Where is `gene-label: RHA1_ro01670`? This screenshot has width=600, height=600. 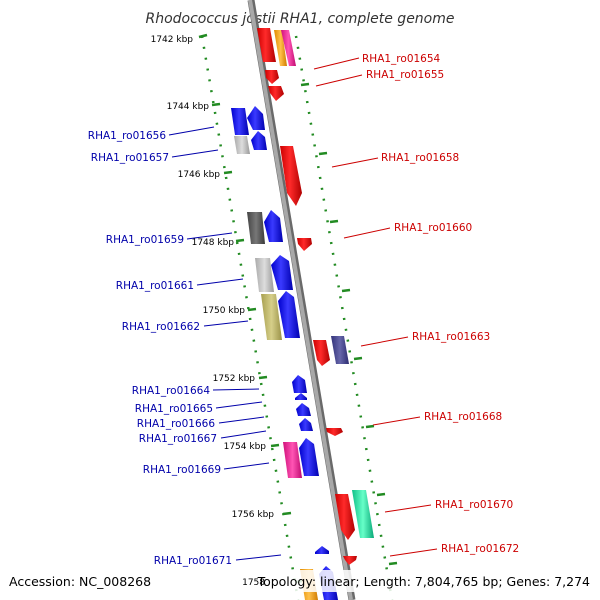
gene-label: RHA1_ro01670 is located at coordinates (474, 505).